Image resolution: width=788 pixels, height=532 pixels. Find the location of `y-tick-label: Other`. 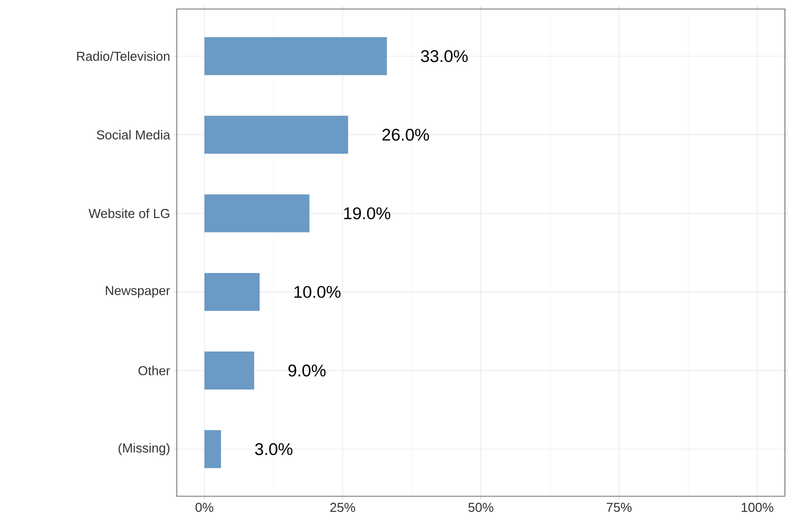

y-tick-label: Other is located at coordinates (154, 371).